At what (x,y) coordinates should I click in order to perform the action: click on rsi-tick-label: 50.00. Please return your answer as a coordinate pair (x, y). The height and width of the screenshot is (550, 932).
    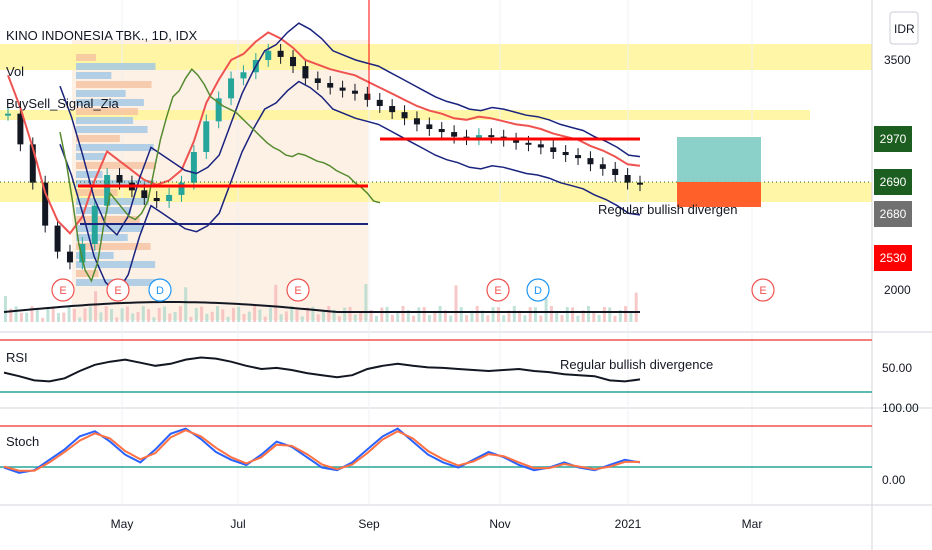
    Looking at the image, I should click on (897, 368).